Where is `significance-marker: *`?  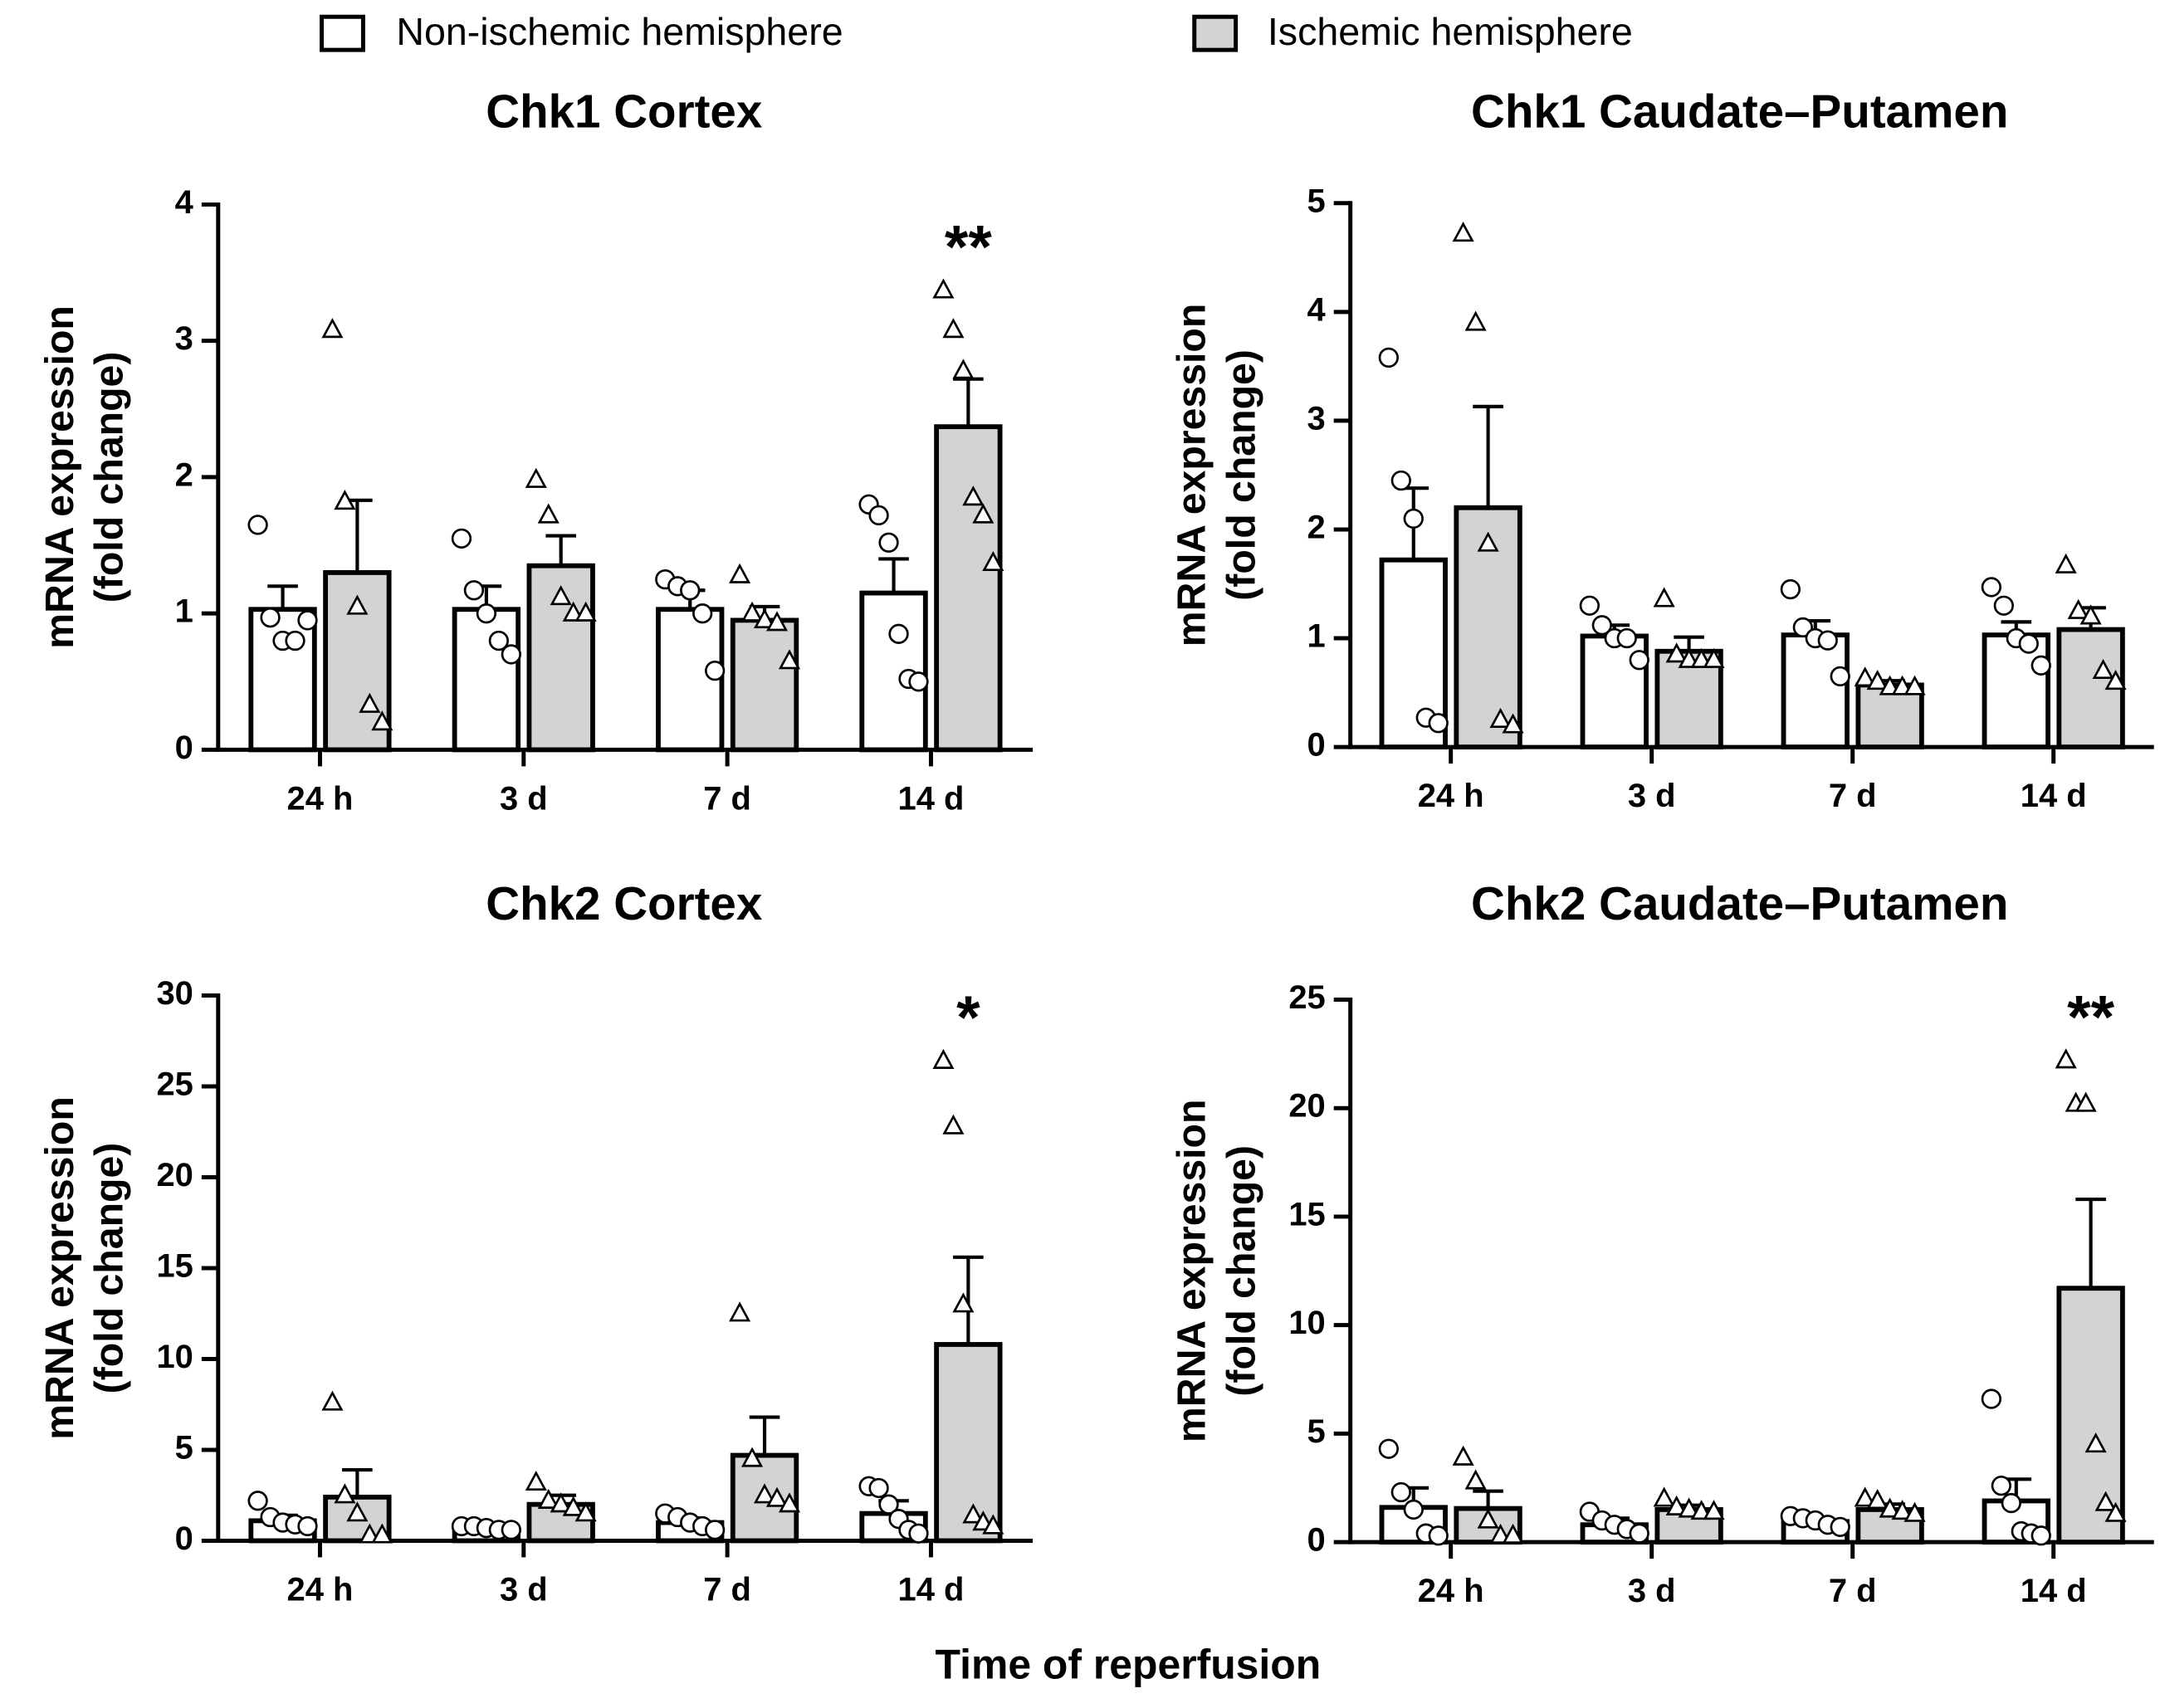
significance-marker: * is located at coordinates (968, 1017).